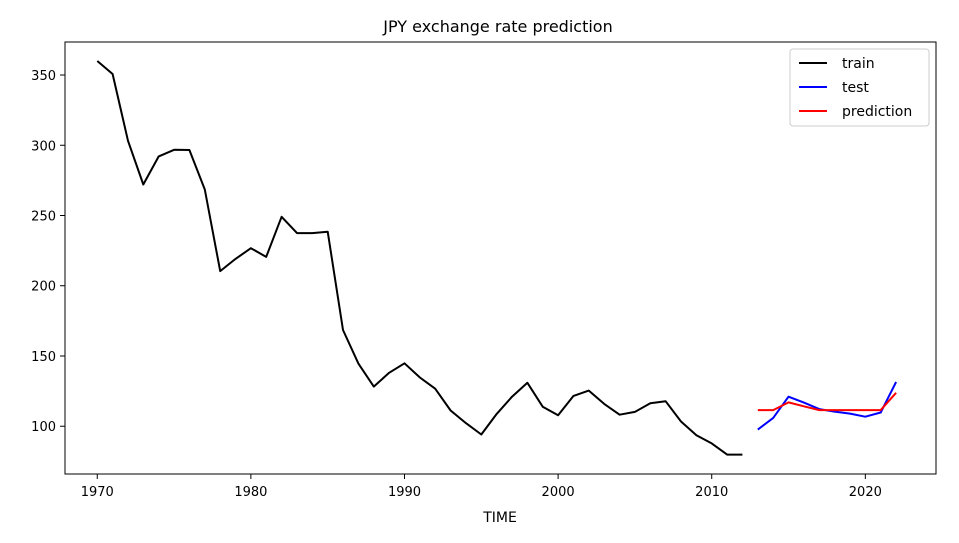 This screenshot has height=543, width=959. Describe the element at coordinates (855, 88) in the screenshot. I see `legend-label-test: test` at that location.